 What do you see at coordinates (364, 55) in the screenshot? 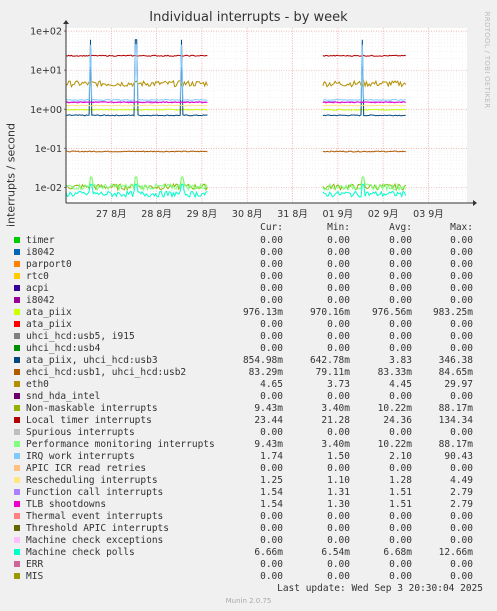
I see `series-line-local-timer-interrupts` at bounding box center [364, 55].